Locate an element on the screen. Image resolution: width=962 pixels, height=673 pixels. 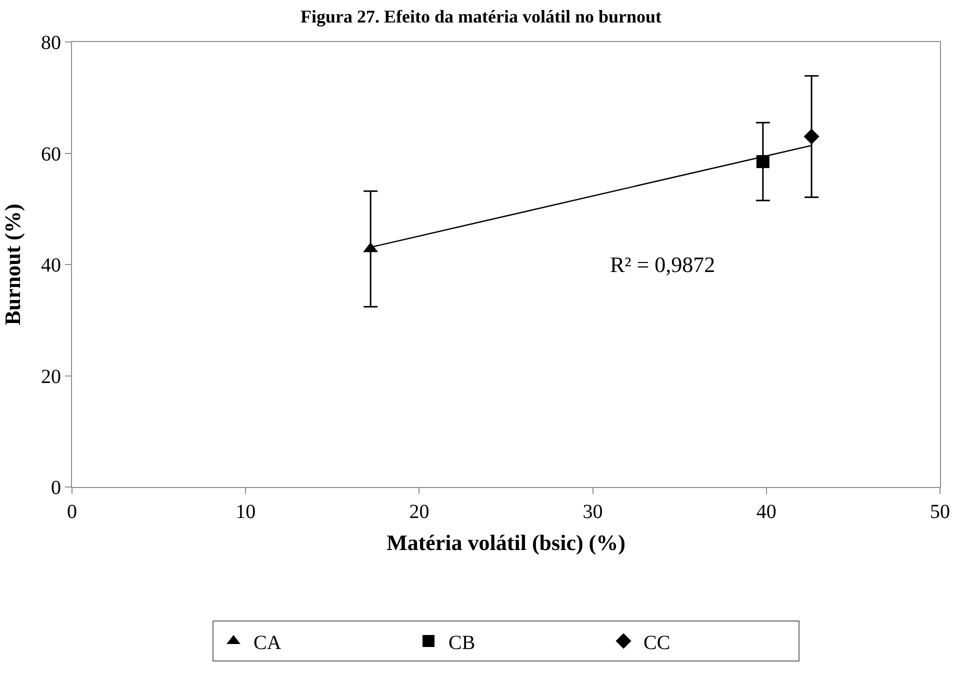
legend-label: CC is located at coordinates (657, 643).